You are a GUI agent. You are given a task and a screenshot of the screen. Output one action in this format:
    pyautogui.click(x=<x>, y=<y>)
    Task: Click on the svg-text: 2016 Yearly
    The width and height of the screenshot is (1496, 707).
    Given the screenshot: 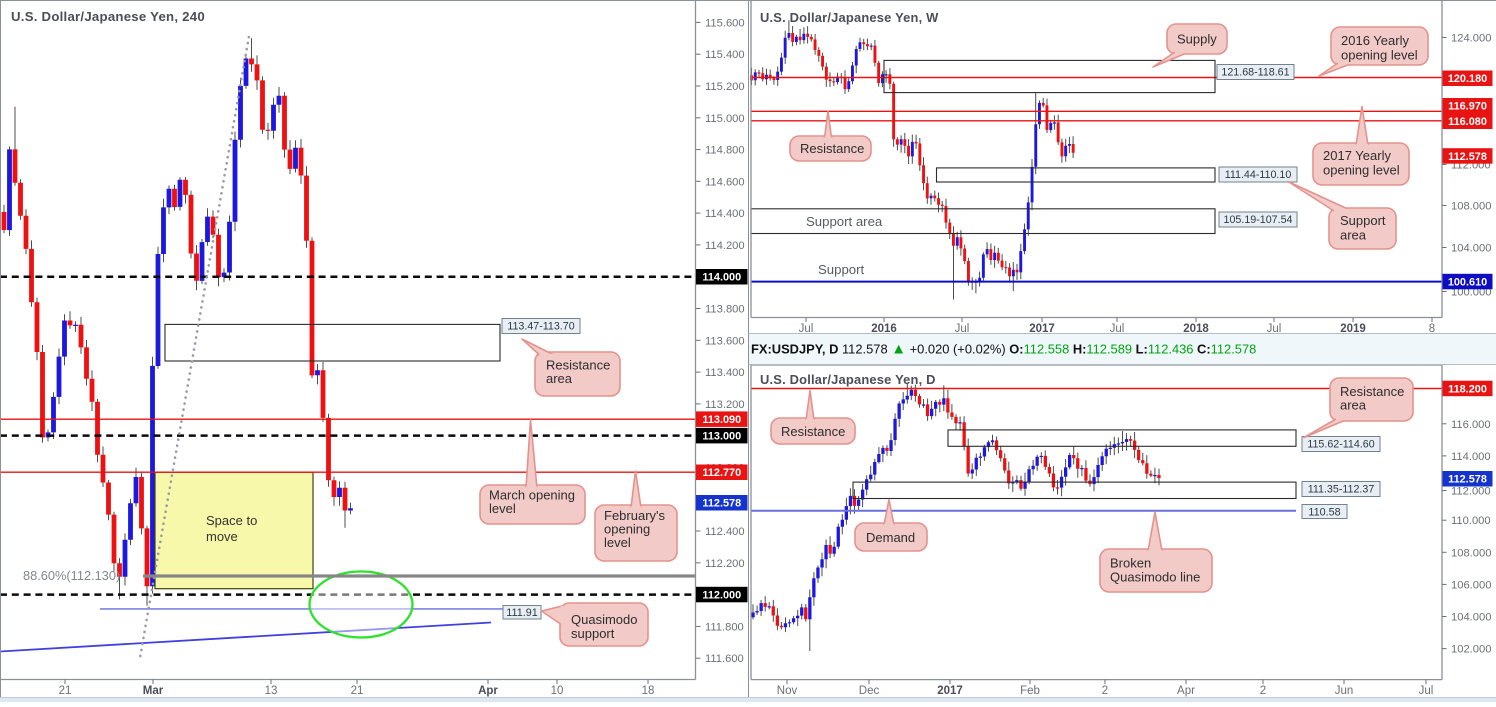 What is the action you would take?
    pyautogui.click(x=1375, y=40)
    